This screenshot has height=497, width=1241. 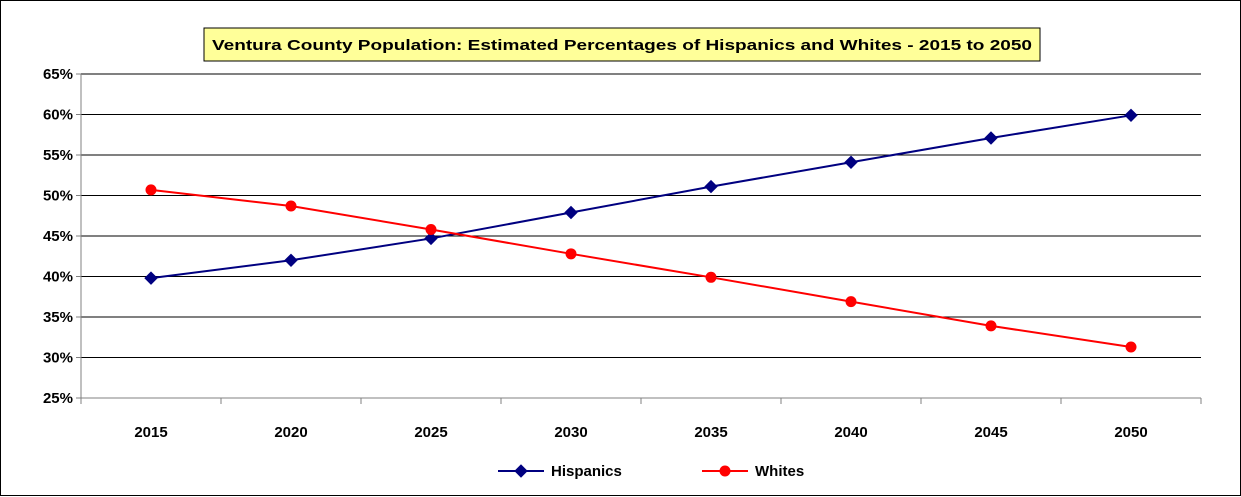 I want to click on y-tick-label: 45%, so click(x=58, y=236).